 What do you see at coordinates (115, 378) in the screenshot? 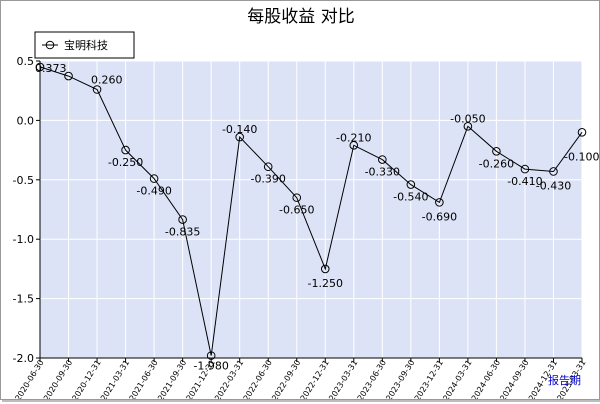
I see `x-tick-label: 2021-03-31` at bounding box center [115, 378].